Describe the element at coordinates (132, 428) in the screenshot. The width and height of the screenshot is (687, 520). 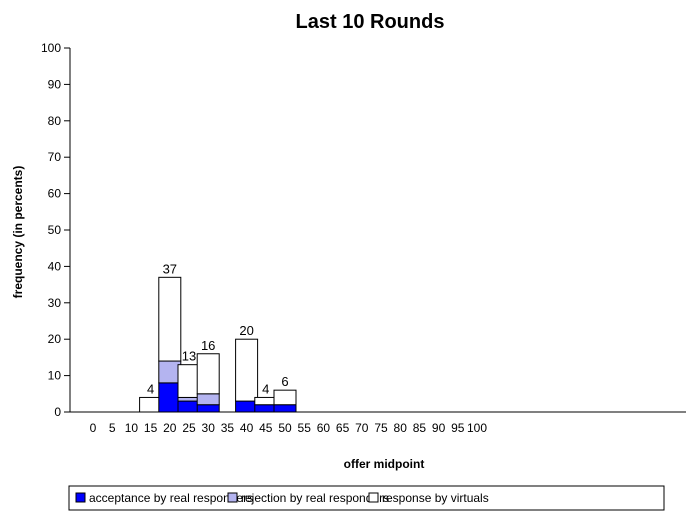
I see `x-tick-label: 10` at that location.